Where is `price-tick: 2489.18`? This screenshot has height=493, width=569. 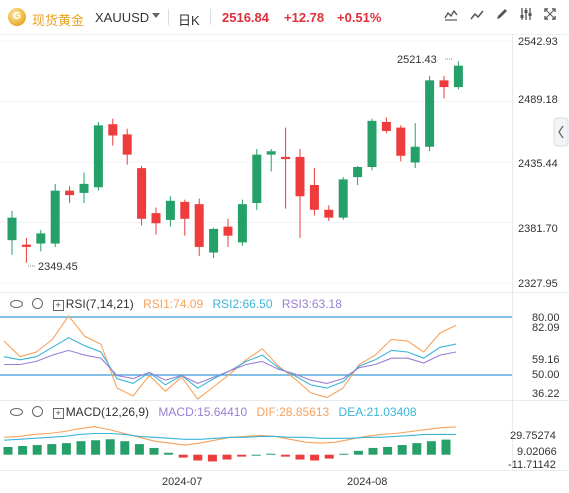
price-tick: 2489.18 is located at coordinates (538, 100).